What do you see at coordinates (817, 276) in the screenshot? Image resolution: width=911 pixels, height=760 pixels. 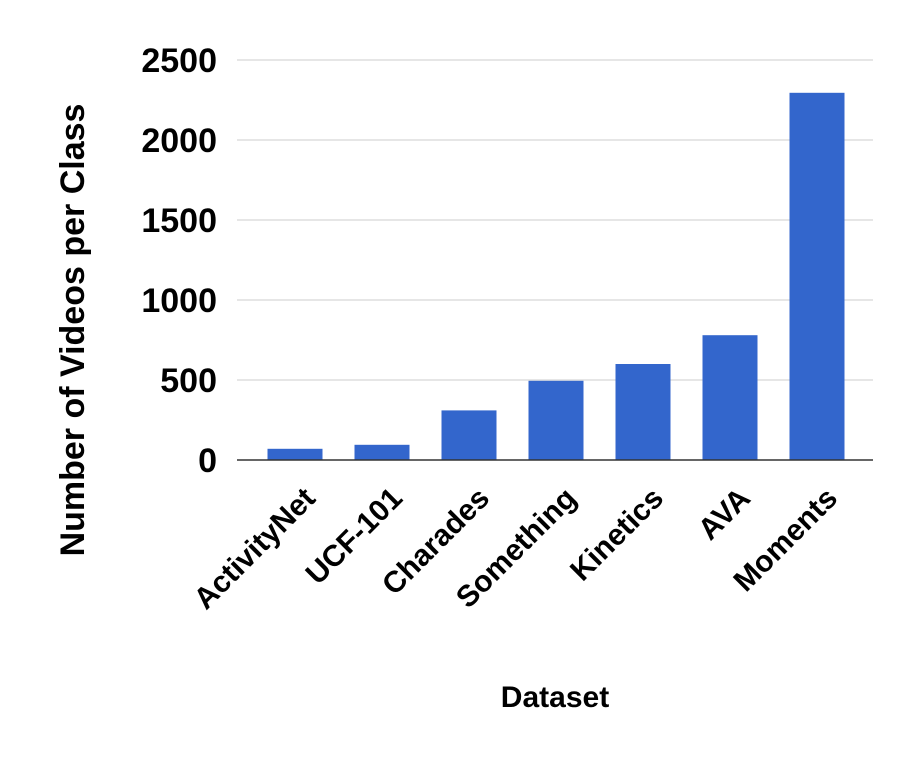 I see `bar-moments` at bounding box center [817, 276].